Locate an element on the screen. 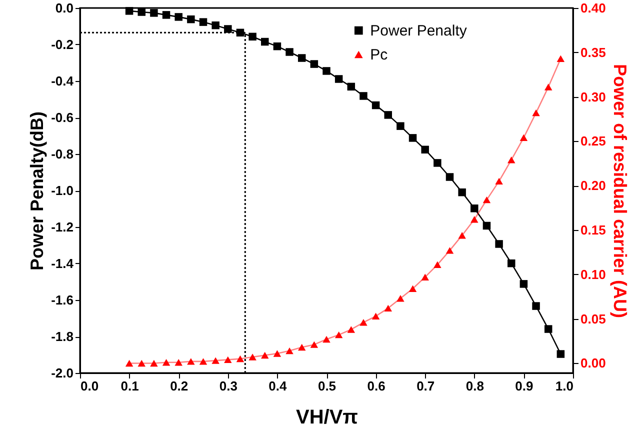 The image size is (631, 444). y-tick-label: -1.4 is located at coordinates (62, 263).